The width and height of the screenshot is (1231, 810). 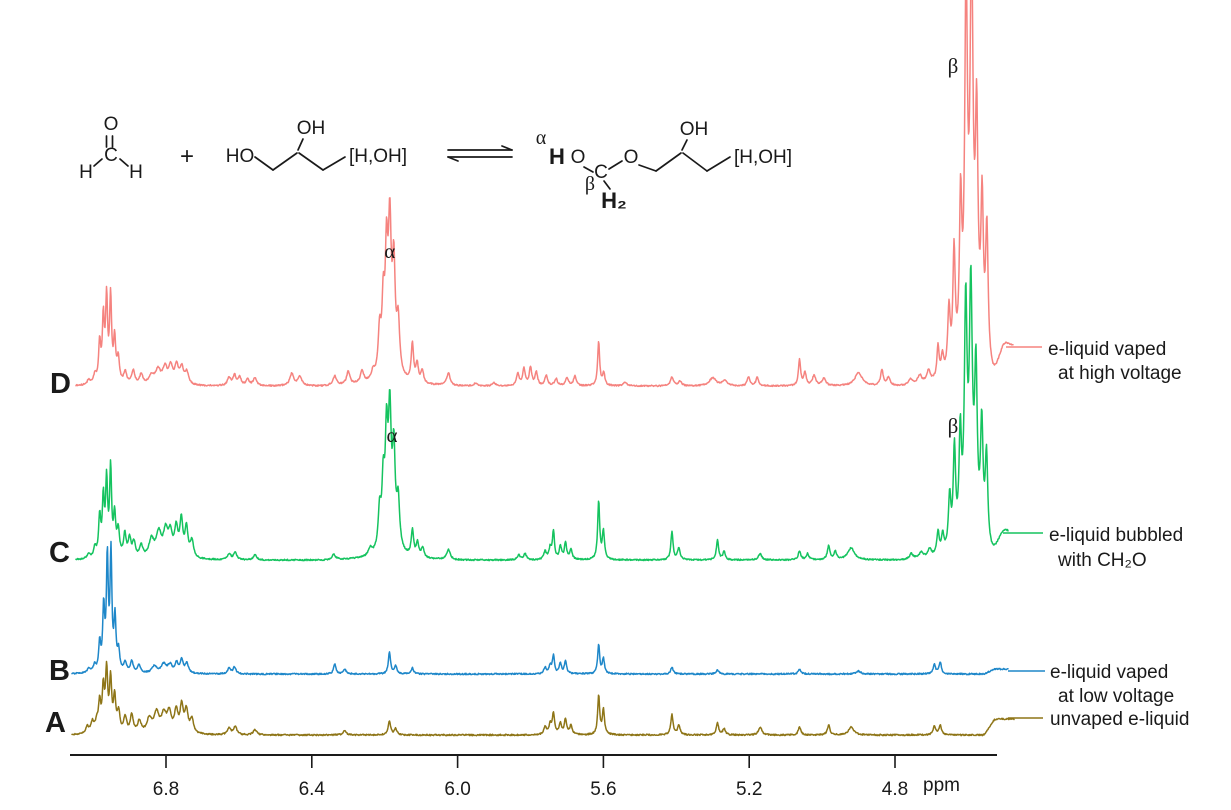 What do you see at coordinates (98, 162) in the screenshot?
I see `c-h-bond-left` at bounding box center [98, 162].